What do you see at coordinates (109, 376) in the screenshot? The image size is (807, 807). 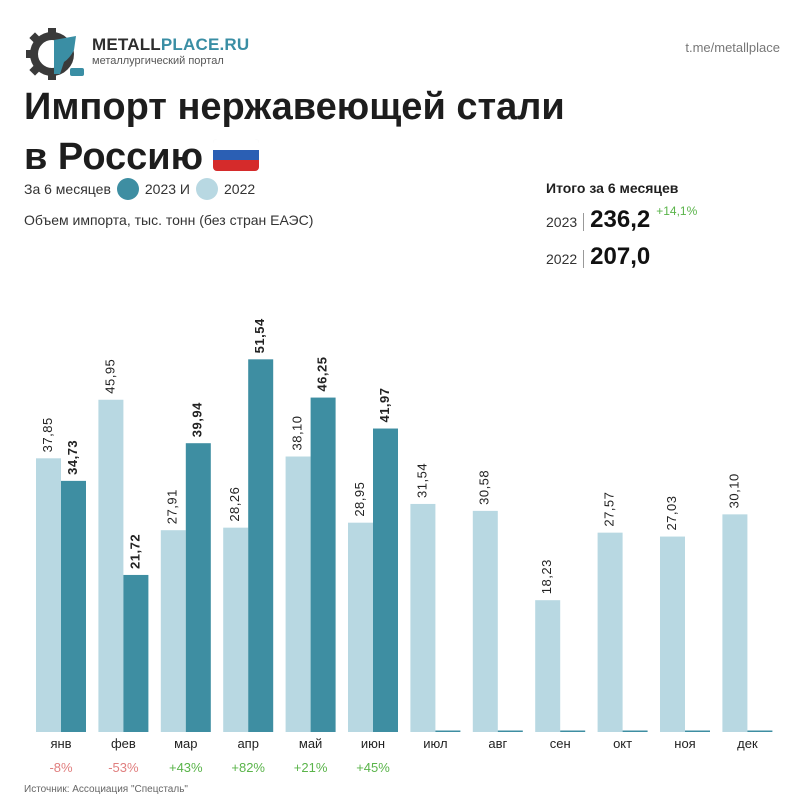 I see `data-label-2022-фев: 45,95` at bounding box center [109, 376].